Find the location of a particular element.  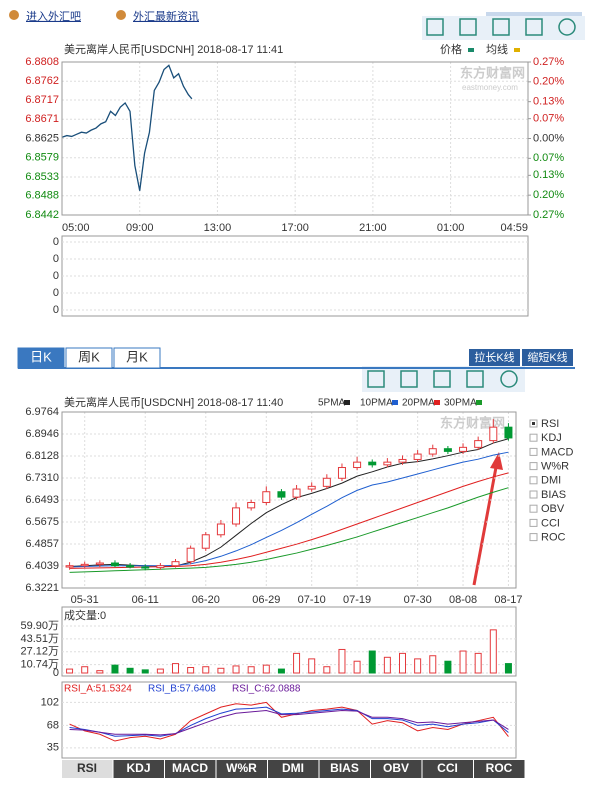

indicator-option: CCI is located at coordinates (550, 523).